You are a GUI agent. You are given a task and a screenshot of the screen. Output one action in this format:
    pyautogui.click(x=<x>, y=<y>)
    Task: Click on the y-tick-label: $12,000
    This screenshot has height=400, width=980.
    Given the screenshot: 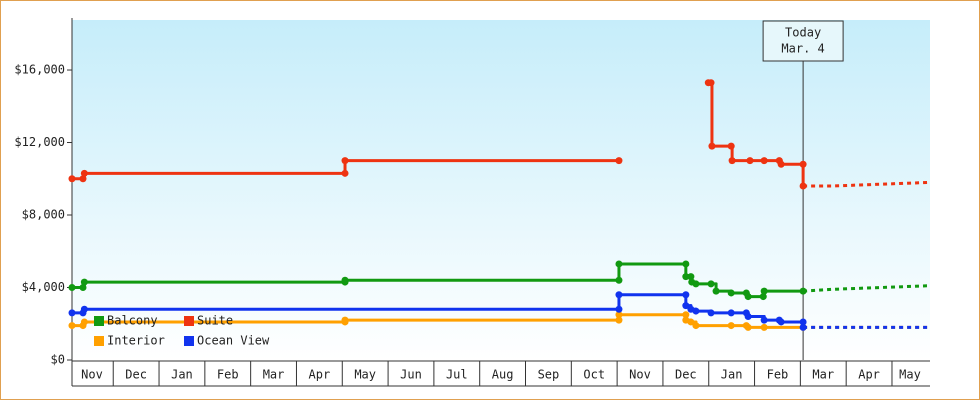 What is the action you would take?
    pyautogui.click(x=39, y=142)
    